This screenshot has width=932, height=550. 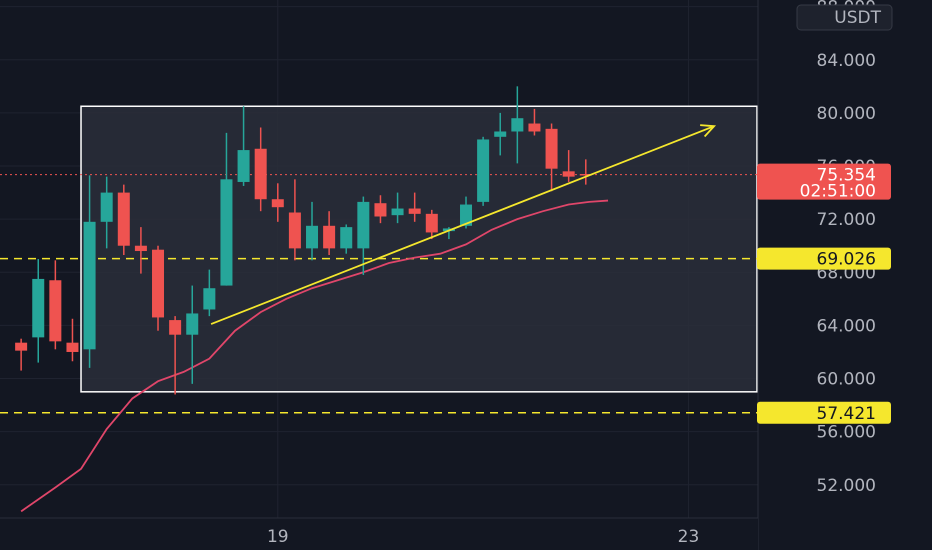 What do you see at coordinates (708, 131) in the screenshot?
I see `trendline-arrowhead` at bounding box center [708, 131].